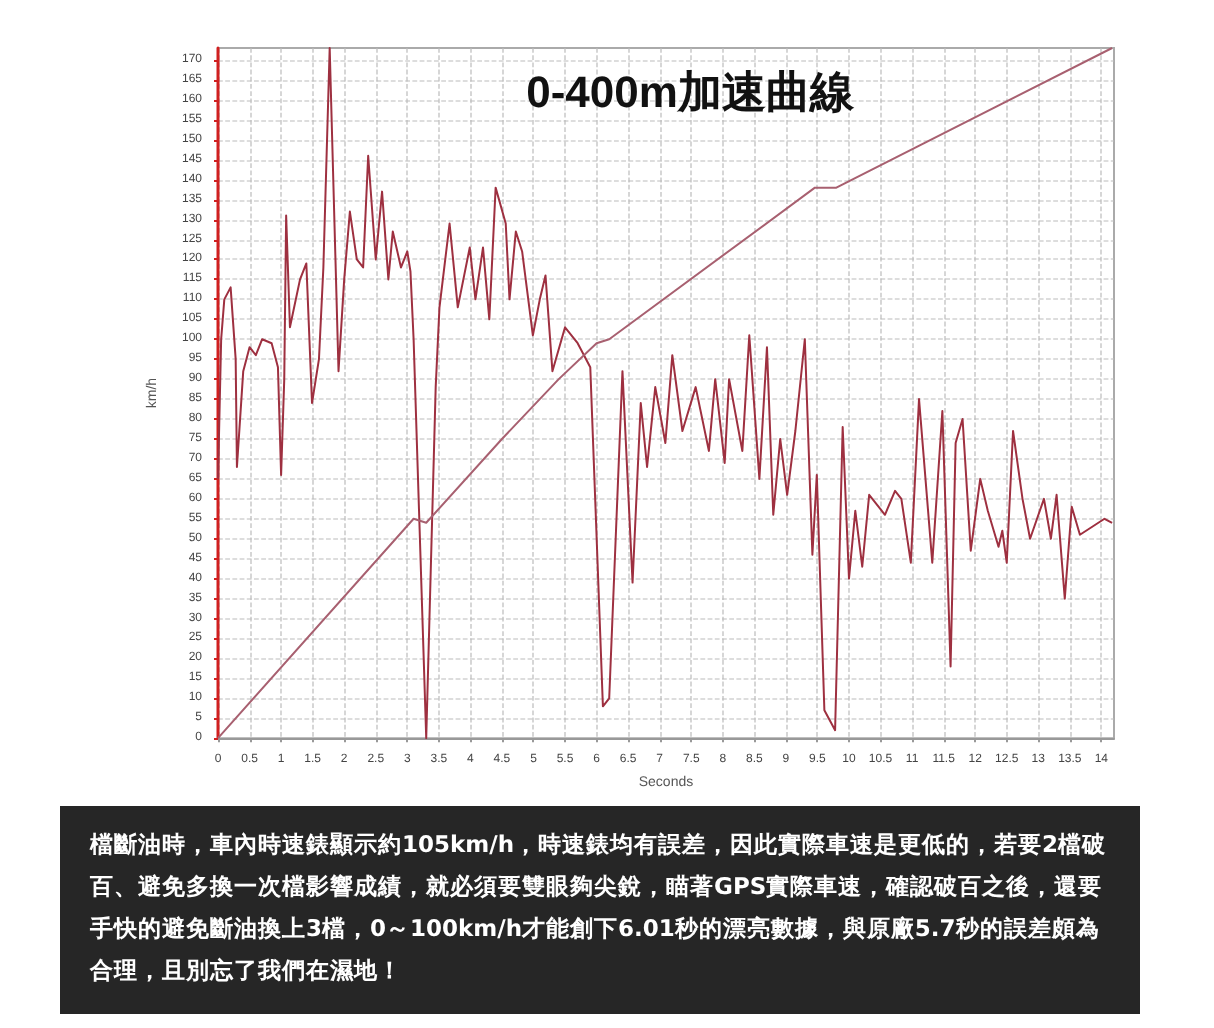  Describe the element at coordinates (691, 92) in the screenshot. I see `chart-title: 0-400m加速曲線` at that location.